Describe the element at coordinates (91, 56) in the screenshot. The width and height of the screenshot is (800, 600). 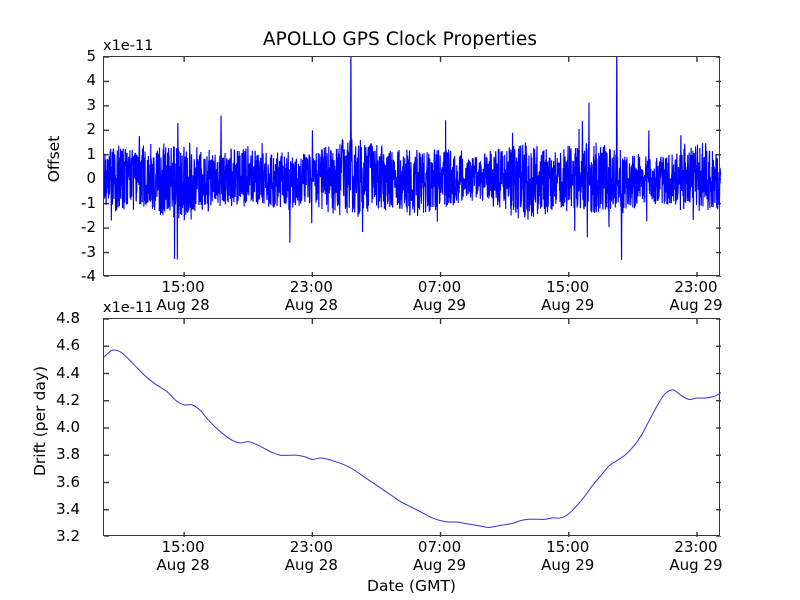
I see `ytick-label: 5` at that location.